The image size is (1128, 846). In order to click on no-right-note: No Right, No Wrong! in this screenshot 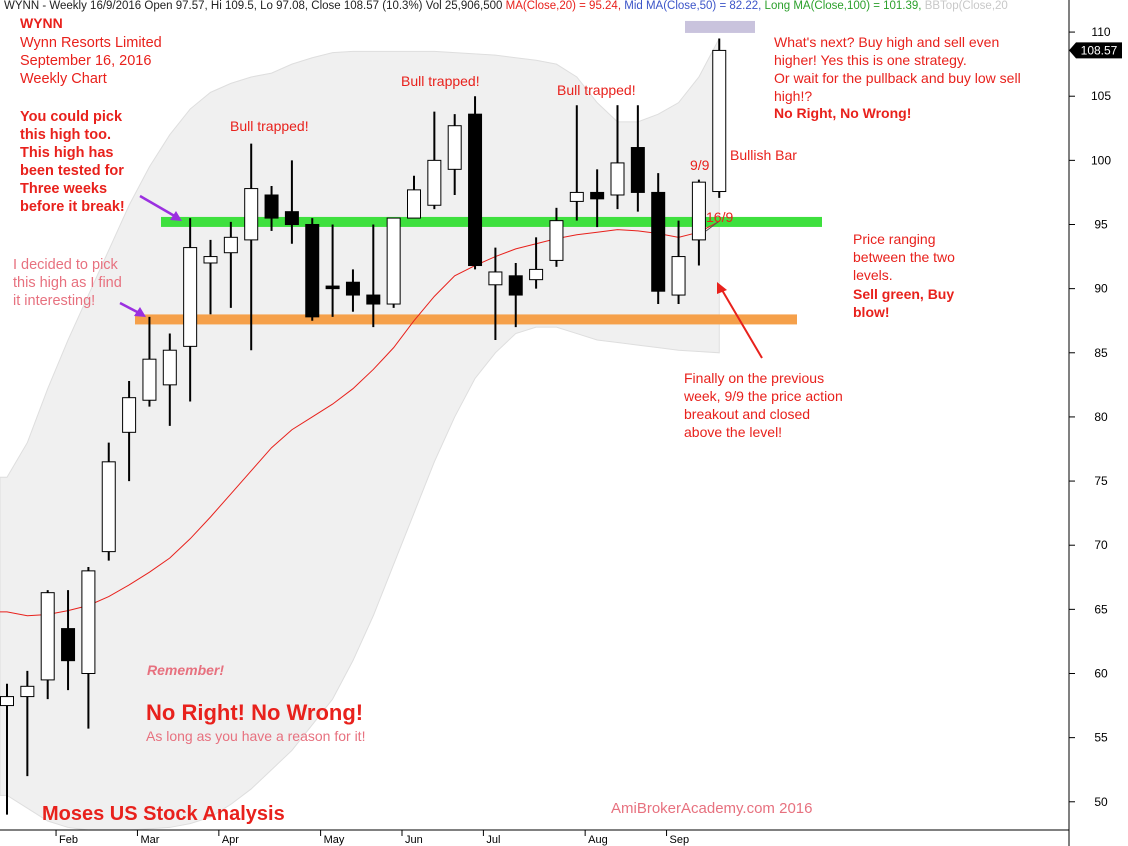, I will do `click(843, 113)`.